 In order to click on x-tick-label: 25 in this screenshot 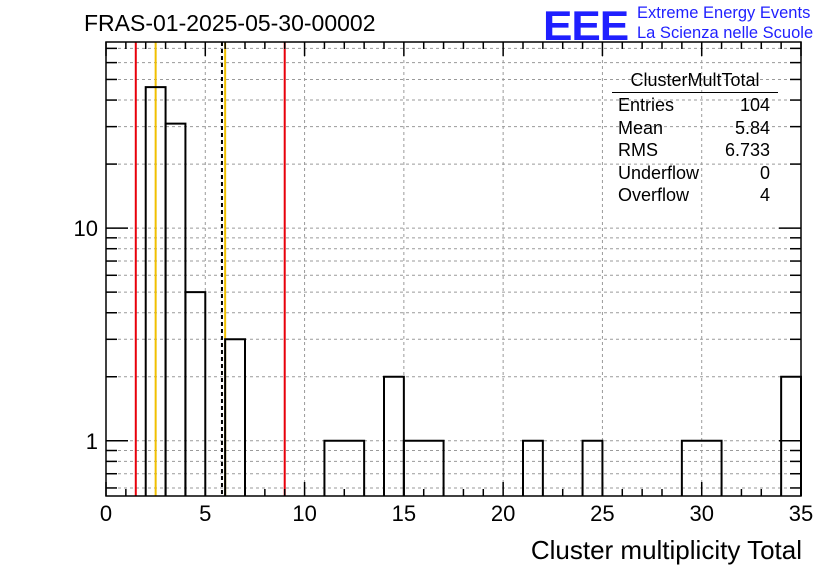, I will do `click(602, 513)`.